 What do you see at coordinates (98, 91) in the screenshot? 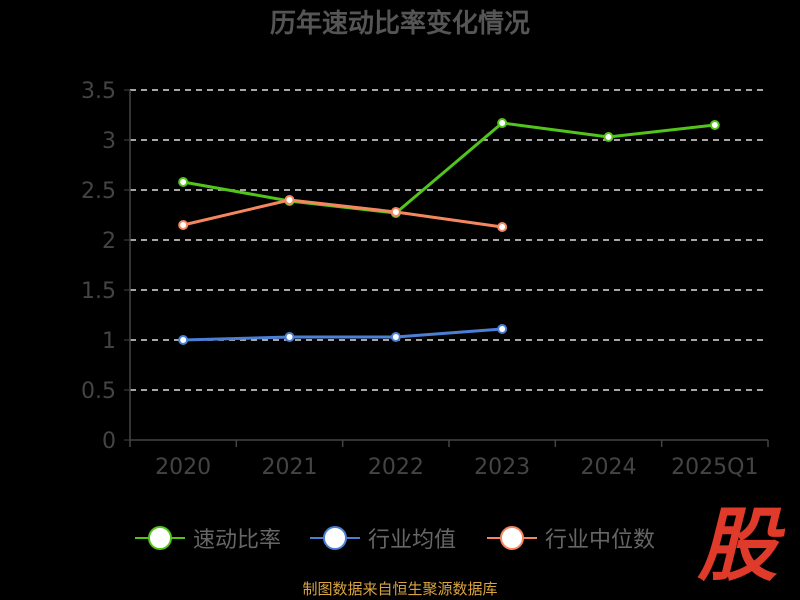
I see `y-tick-label: 3.5` at bounding box center [98, 91].